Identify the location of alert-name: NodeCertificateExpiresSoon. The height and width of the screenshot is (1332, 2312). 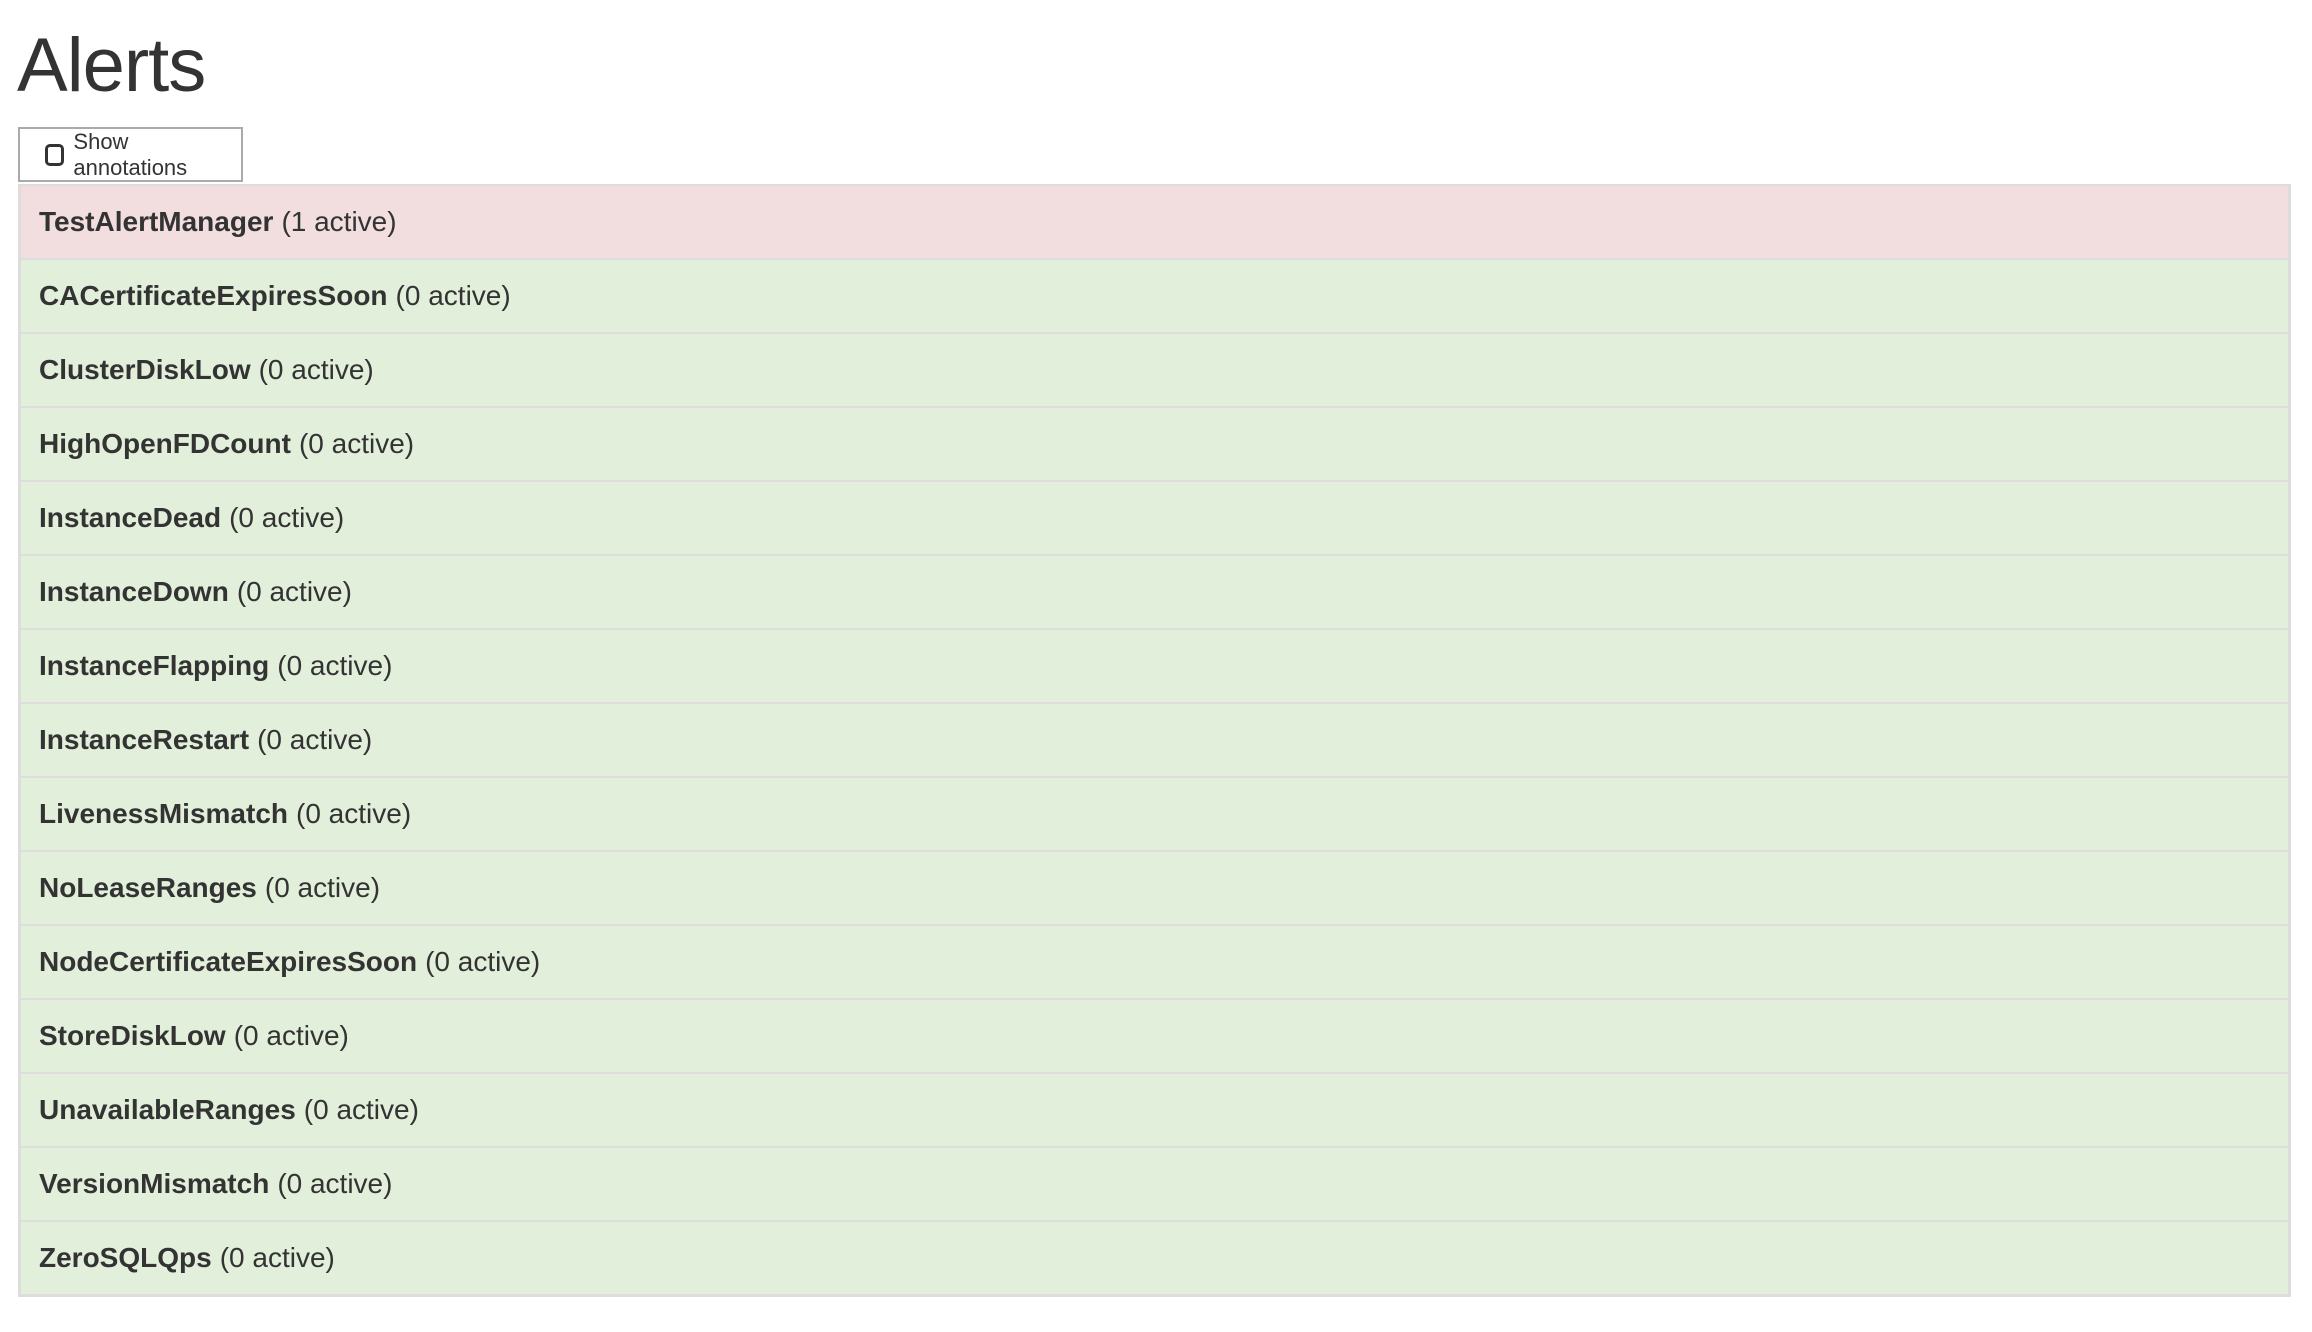
(228, 961).